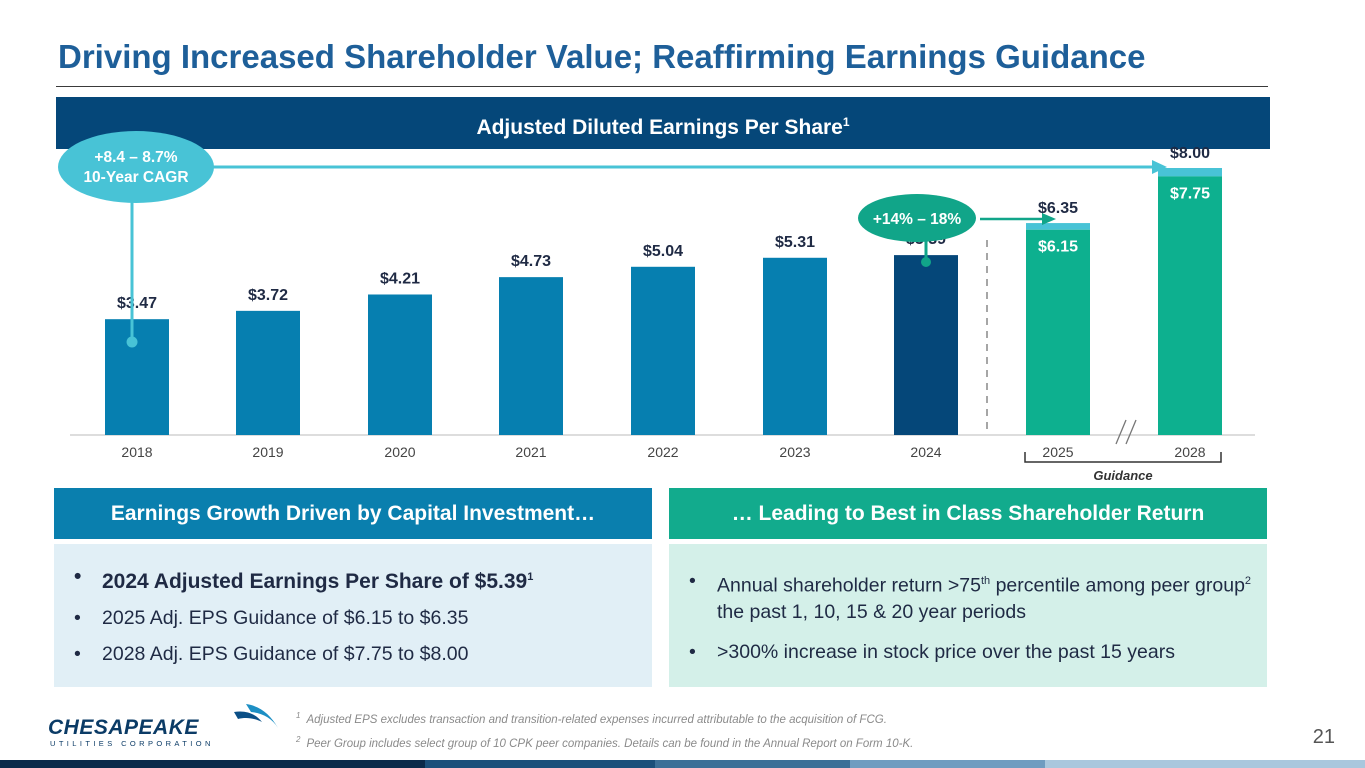  What do you see at coordinates (268, 295) in the screenshot?
I see `bar-label-2019: $3.72` at bounding box center [268, 295].